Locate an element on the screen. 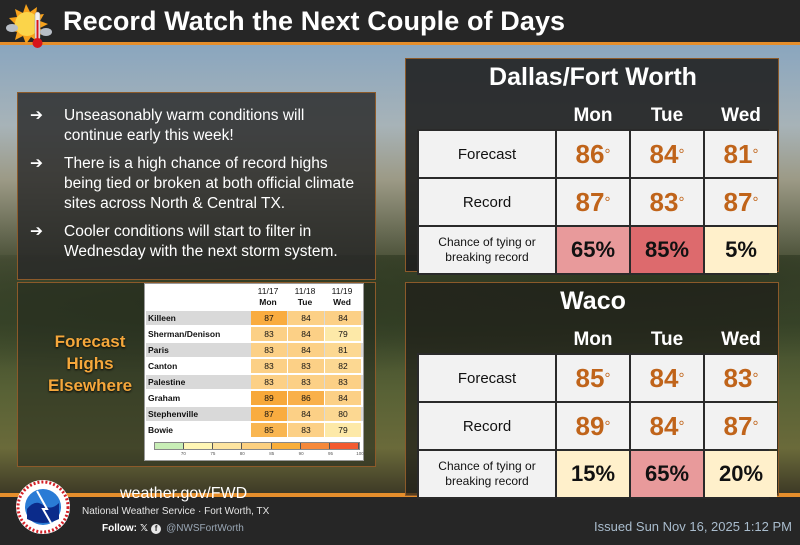  table-row: Killeen 87 84 84 is located at coordinates (254, 318).